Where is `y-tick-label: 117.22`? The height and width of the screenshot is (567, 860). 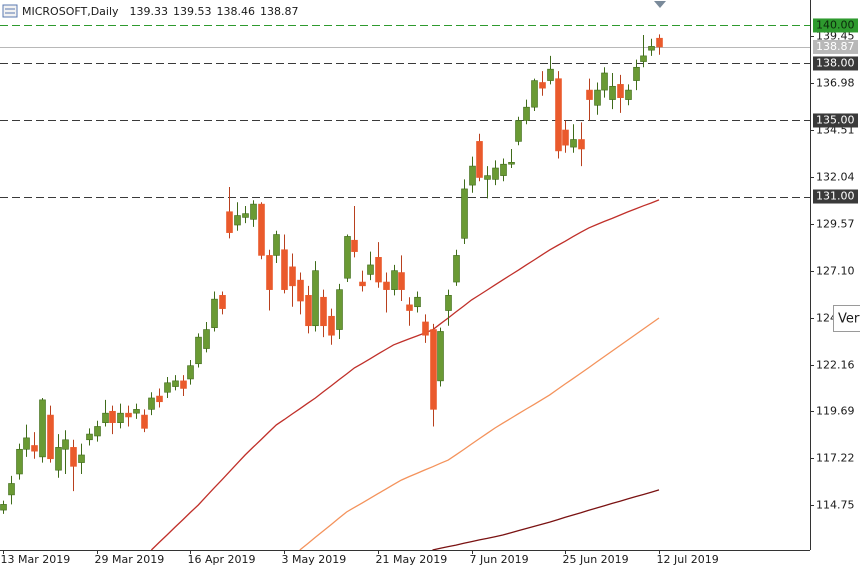
y-tick-label: 117.22 is located at coordinates (835, 458).